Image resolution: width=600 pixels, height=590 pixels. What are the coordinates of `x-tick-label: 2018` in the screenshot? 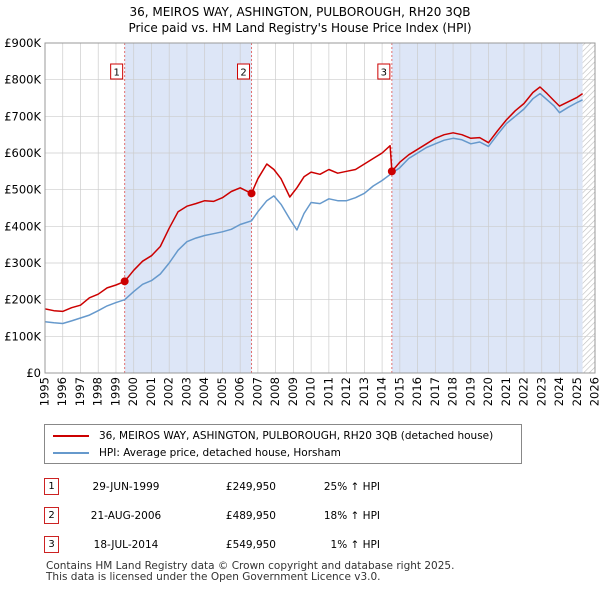 It's located at (453, 391).